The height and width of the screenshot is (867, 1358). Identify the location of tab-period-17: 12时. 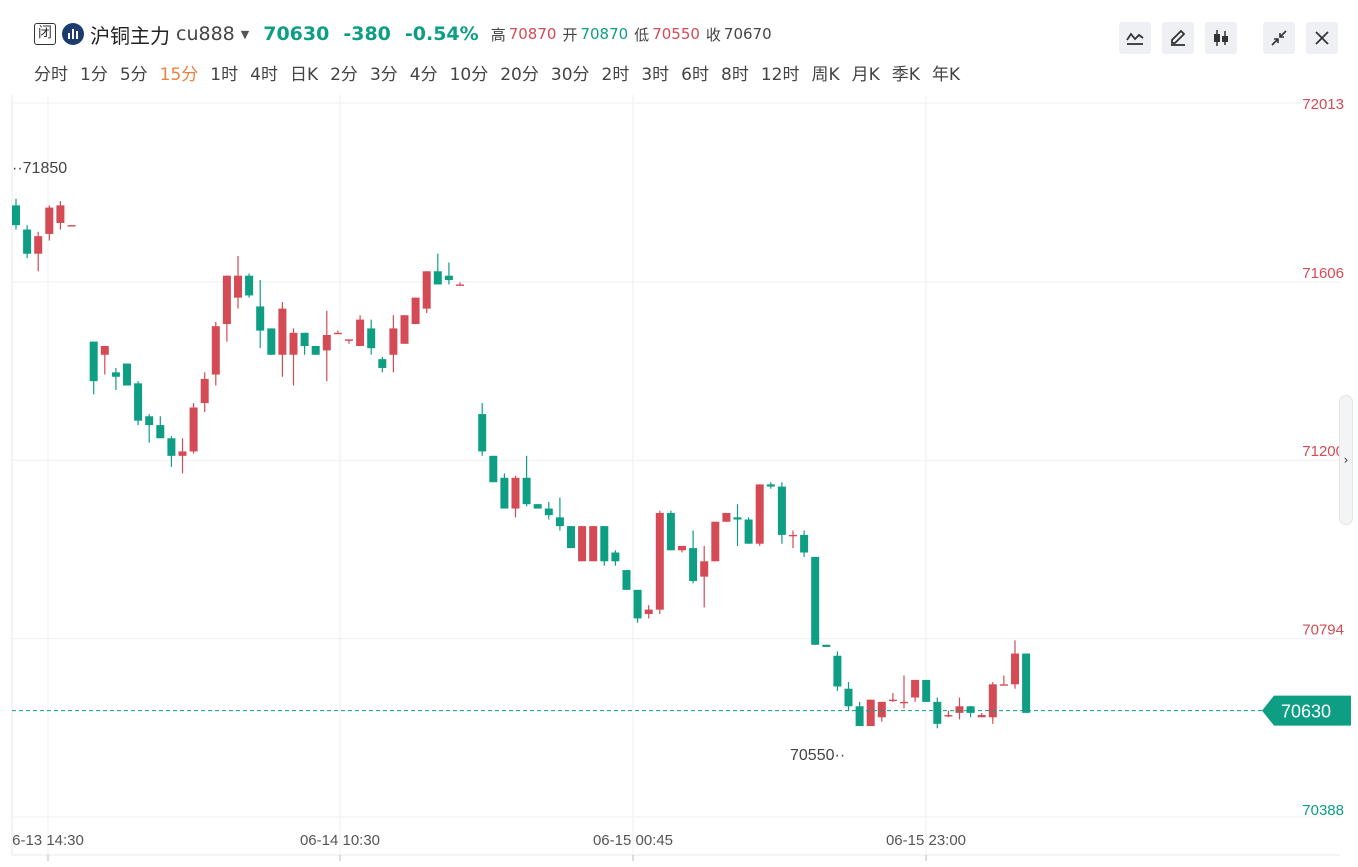
(780, 75).